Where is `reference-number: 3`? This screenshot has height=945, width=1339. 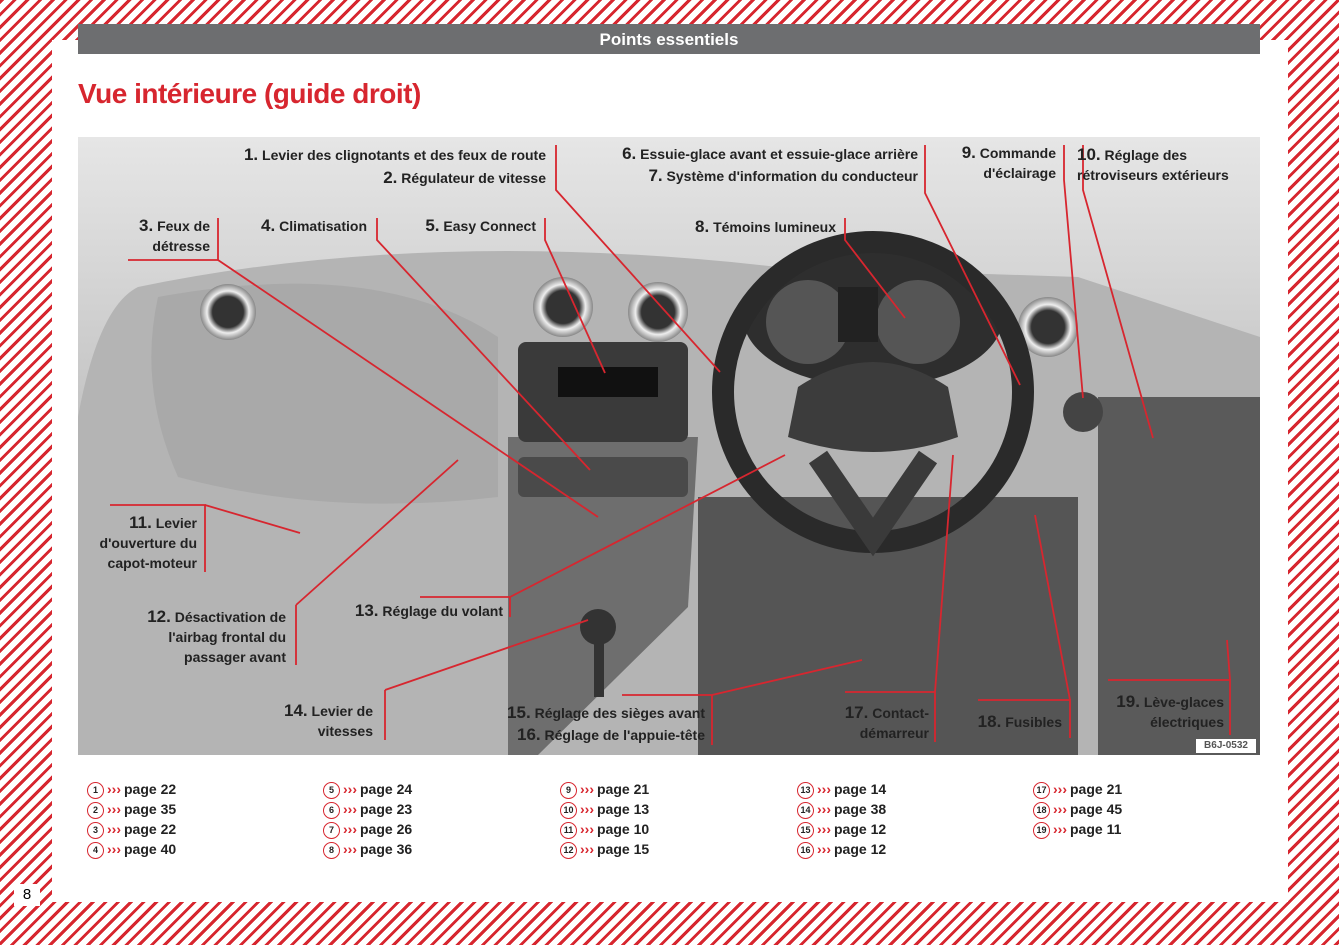 reference-number: 3 is located at coordinates (95, 830).